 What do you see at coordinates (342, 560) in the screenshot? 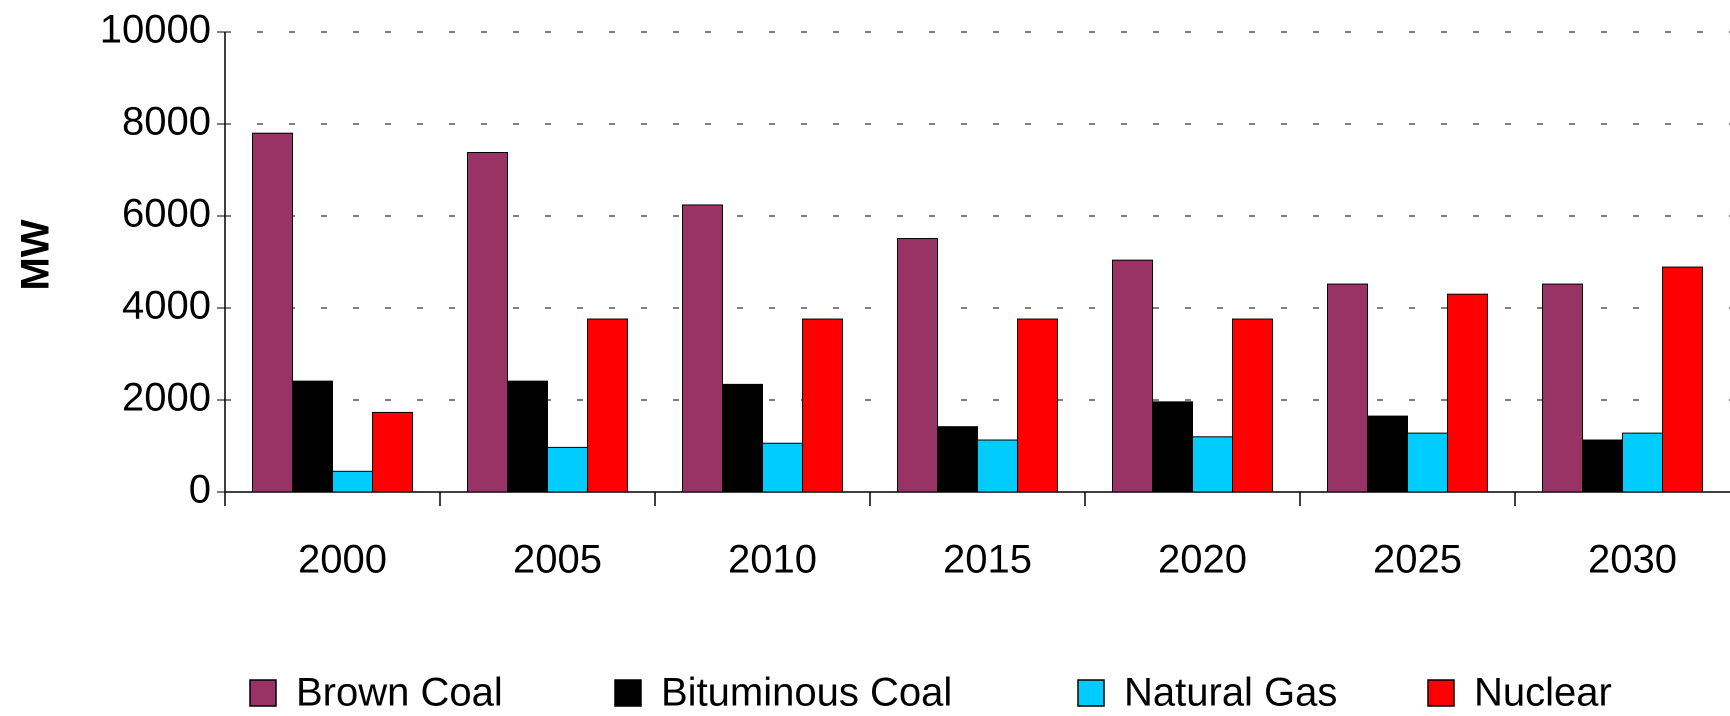
I see `x-tick-label: 2000` at bounding box center [342, 560].